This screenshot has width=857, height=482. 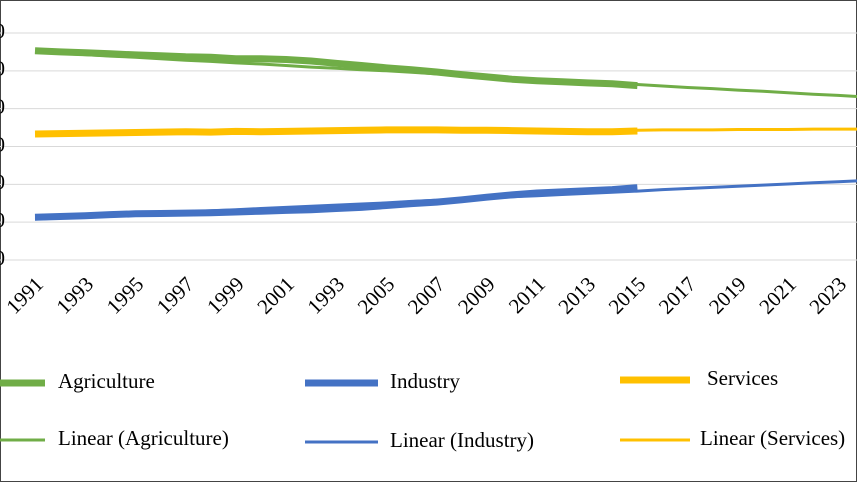 What do you see at coordinates (2, 220) in the screenshot?
I see `y-tick-label: 10` at bounding box center [2, 220].